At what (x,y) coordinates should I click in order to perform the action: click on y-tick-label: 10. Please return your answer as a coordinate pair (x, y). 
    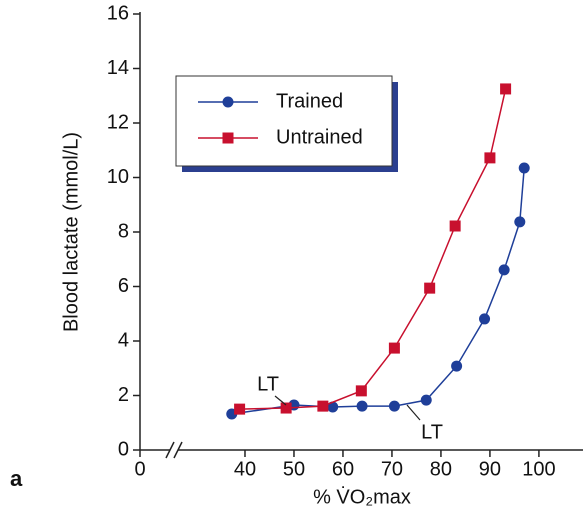
    Looking at the image, I should click on (118, 177).